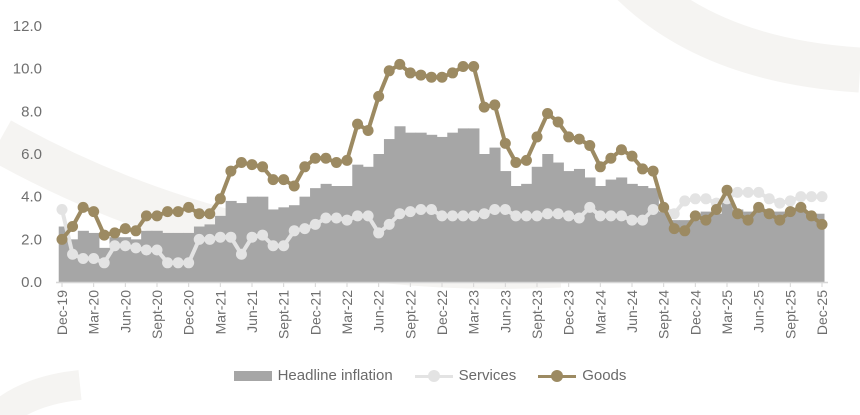 This screenshot has width=860, height=415. I want to click on x-tick-label: Jun-23, so click(505, 311).